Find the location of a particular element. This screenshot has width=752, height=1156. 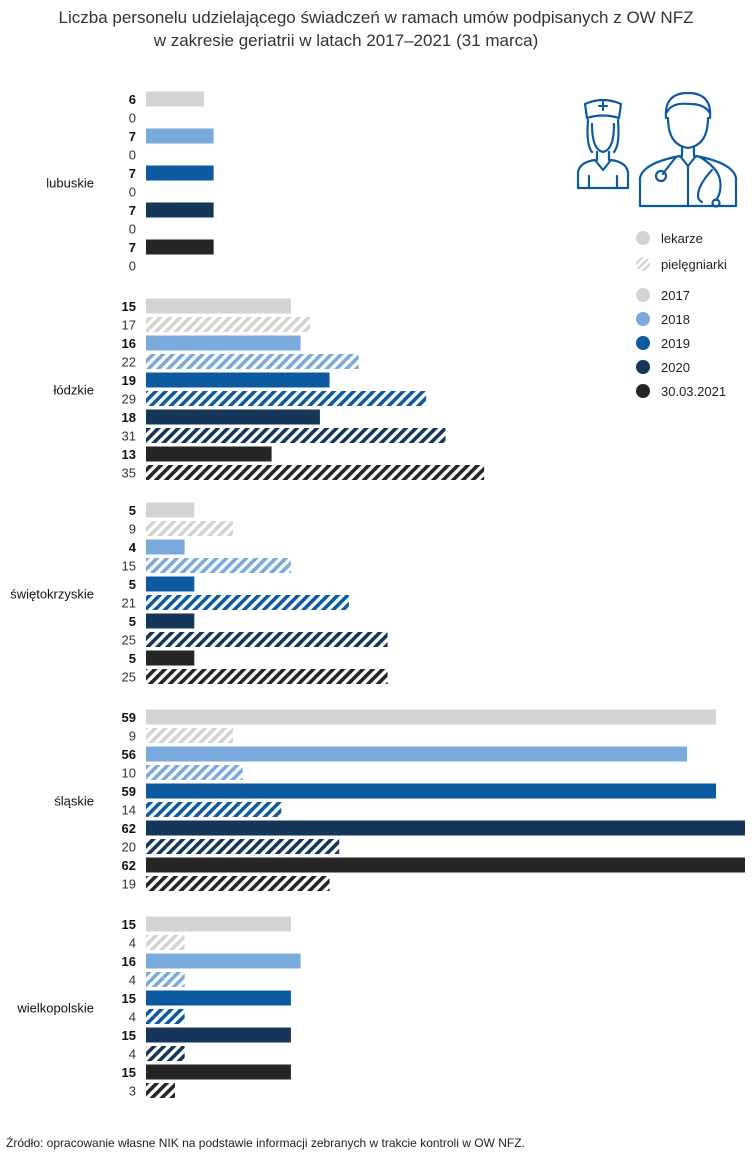

value-label: 20 is located at coordinates (129, 847).